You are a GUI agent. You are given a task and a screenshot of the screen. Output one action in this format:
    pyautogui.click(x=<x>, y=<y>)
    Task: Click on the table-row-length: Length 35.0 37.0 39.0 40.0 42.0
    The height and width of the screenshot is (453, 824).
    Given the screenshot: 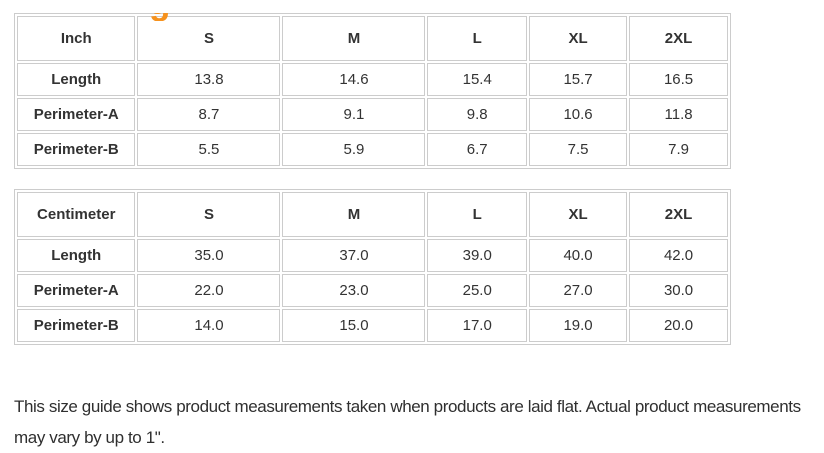 What is the action you would take?
    pyautogui.click(x=372, y=255)
    